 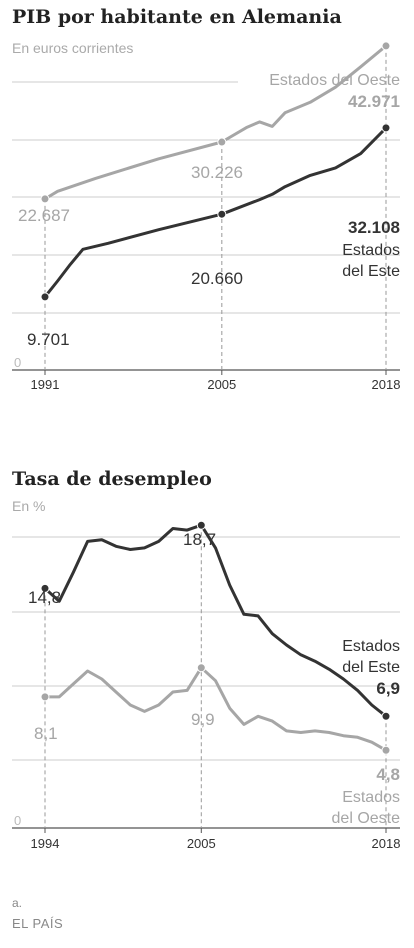 What do you see at coordinates (203, 719) in the screenshot?
I see `unemployment-west-label-2005: 9,9` at bounding box center [203, 719].